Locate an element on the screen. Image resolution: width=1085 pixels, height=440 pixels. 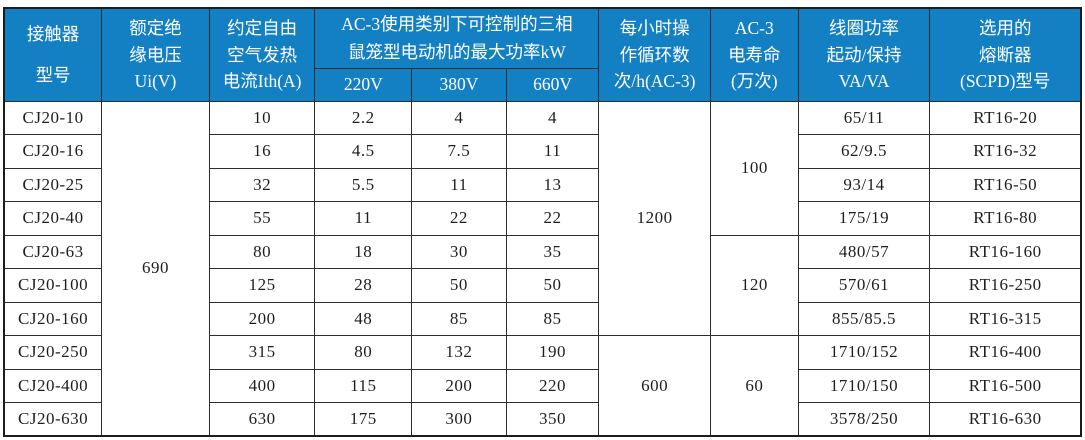
cell-ith: 80 is located at coordinates (262, 251).